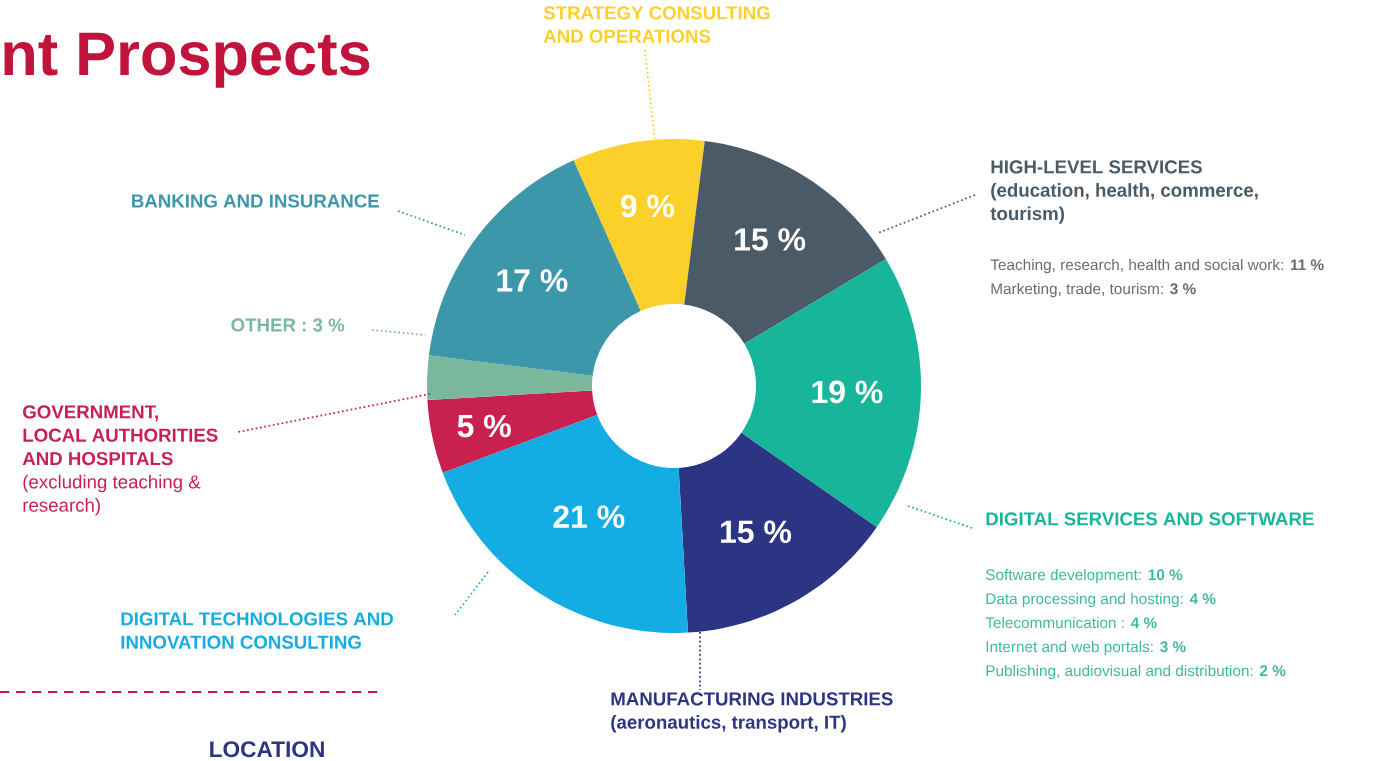 This screenshot has height=761, width=1381. What do you see at coordinates (288, 325) in the screenshot?
I see `legend-label: OTHER : 3 %` at bounding box center [288, 325].